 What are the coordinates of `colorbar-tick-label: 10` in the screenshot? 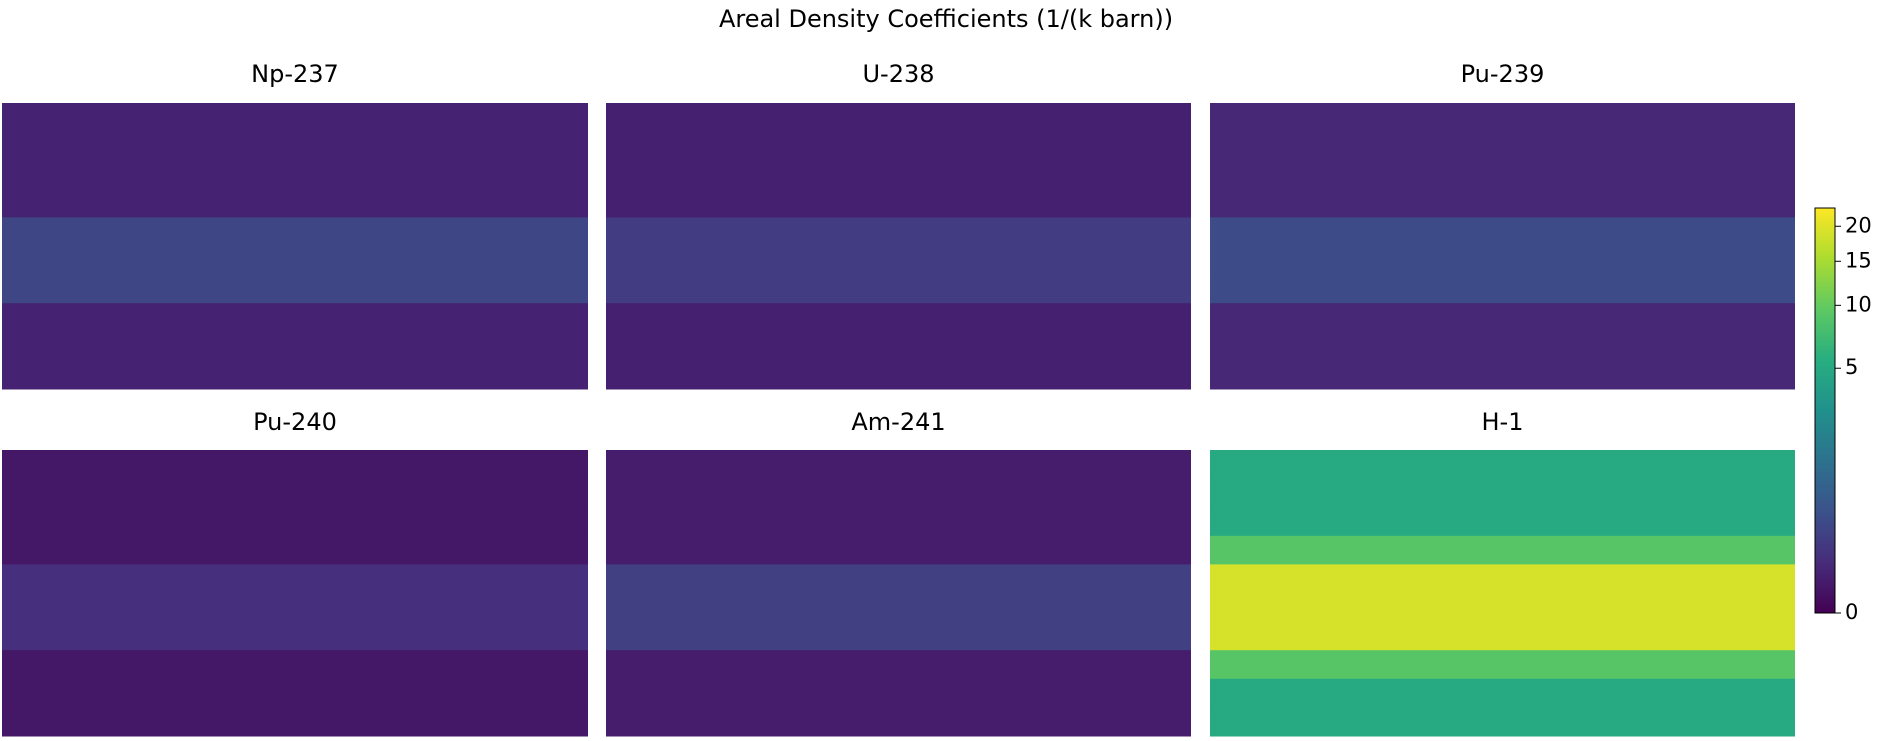 It's located at (1858, 304).